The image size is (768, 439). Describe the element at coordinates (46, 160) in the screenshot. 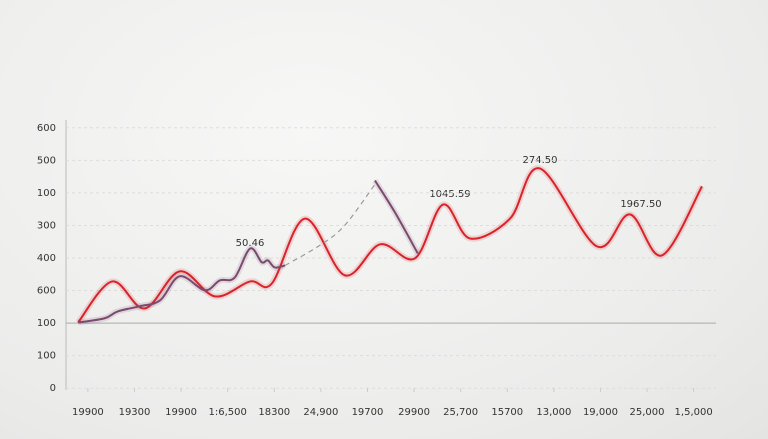

I see `y-tick-label: 500` at that location.